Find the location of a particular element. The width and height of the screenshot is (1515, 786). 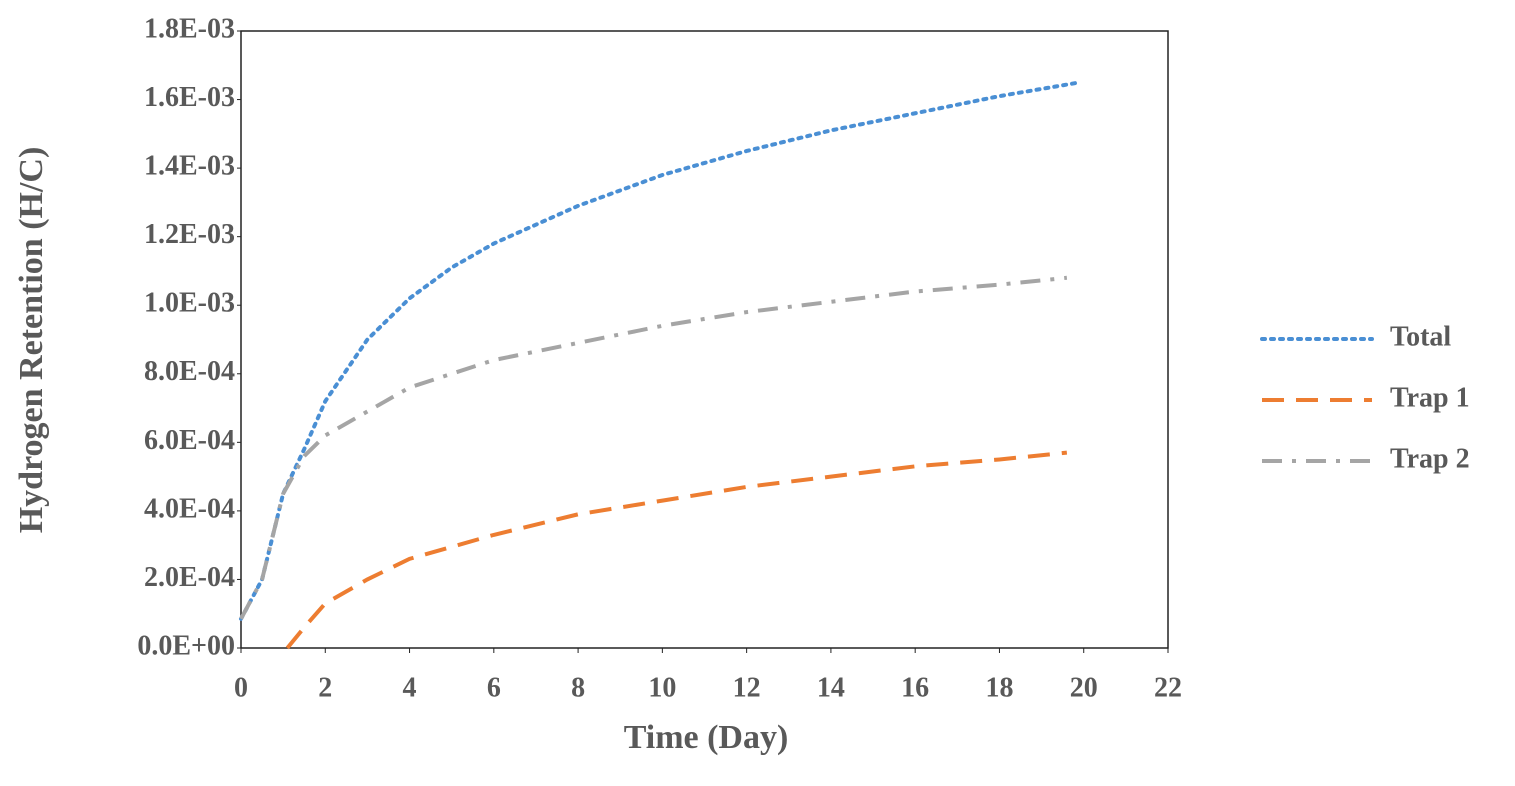

x-tick-label: 2 is located at coordinates (325, 687).